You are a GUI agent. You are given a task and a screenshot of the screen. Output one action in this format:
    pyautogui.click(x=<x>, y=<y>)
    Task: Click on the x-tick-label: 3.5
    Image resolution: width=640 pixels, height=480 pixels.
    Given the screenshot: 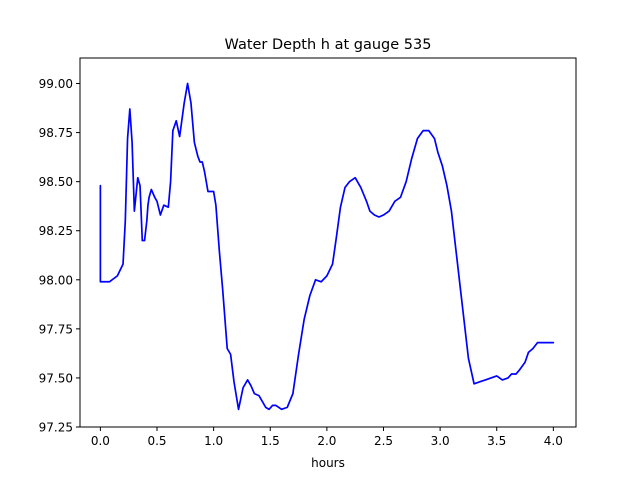 What is the action you would take?
    pyautogui.click(x=496, y=441)
    